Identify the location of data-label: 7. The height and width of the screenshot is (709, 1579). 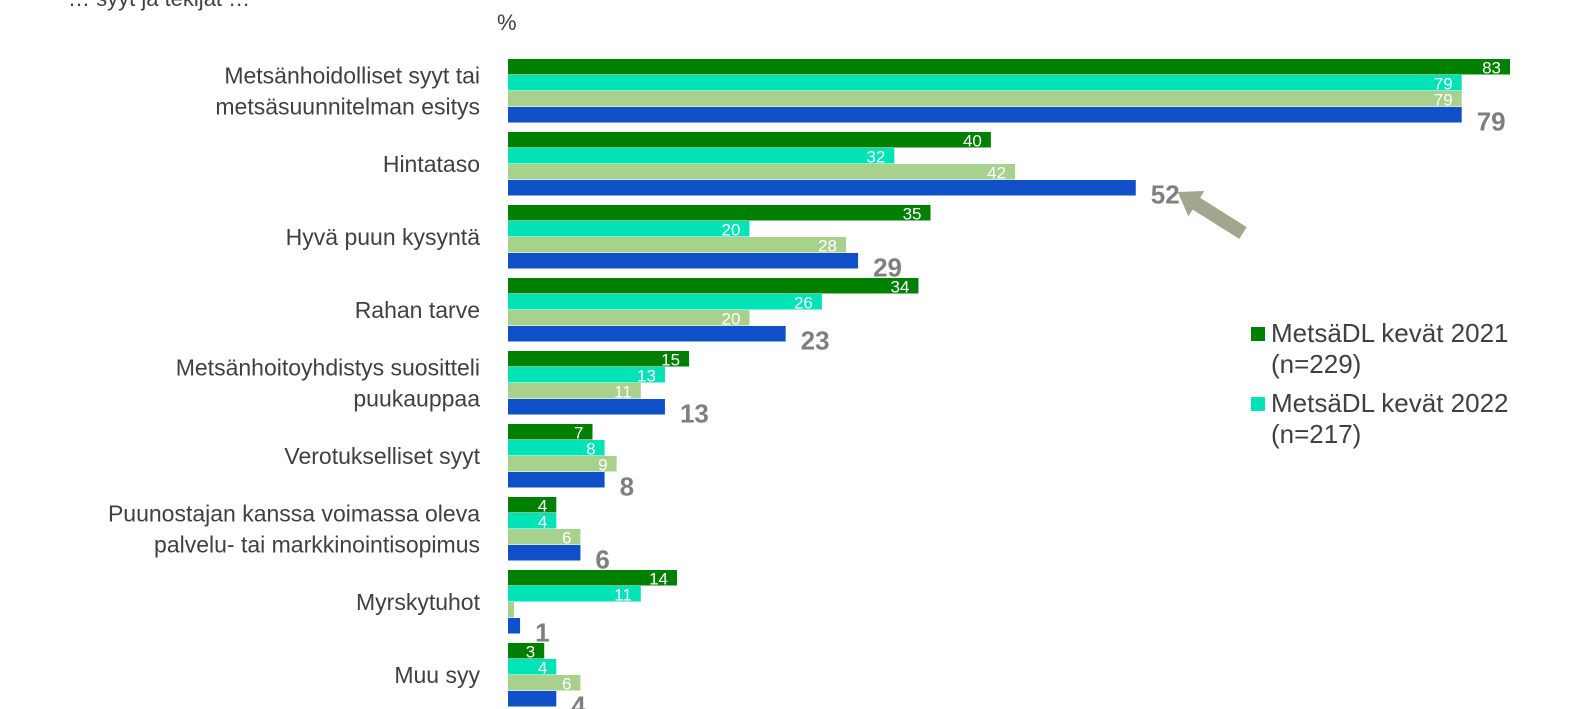
(578, 433).